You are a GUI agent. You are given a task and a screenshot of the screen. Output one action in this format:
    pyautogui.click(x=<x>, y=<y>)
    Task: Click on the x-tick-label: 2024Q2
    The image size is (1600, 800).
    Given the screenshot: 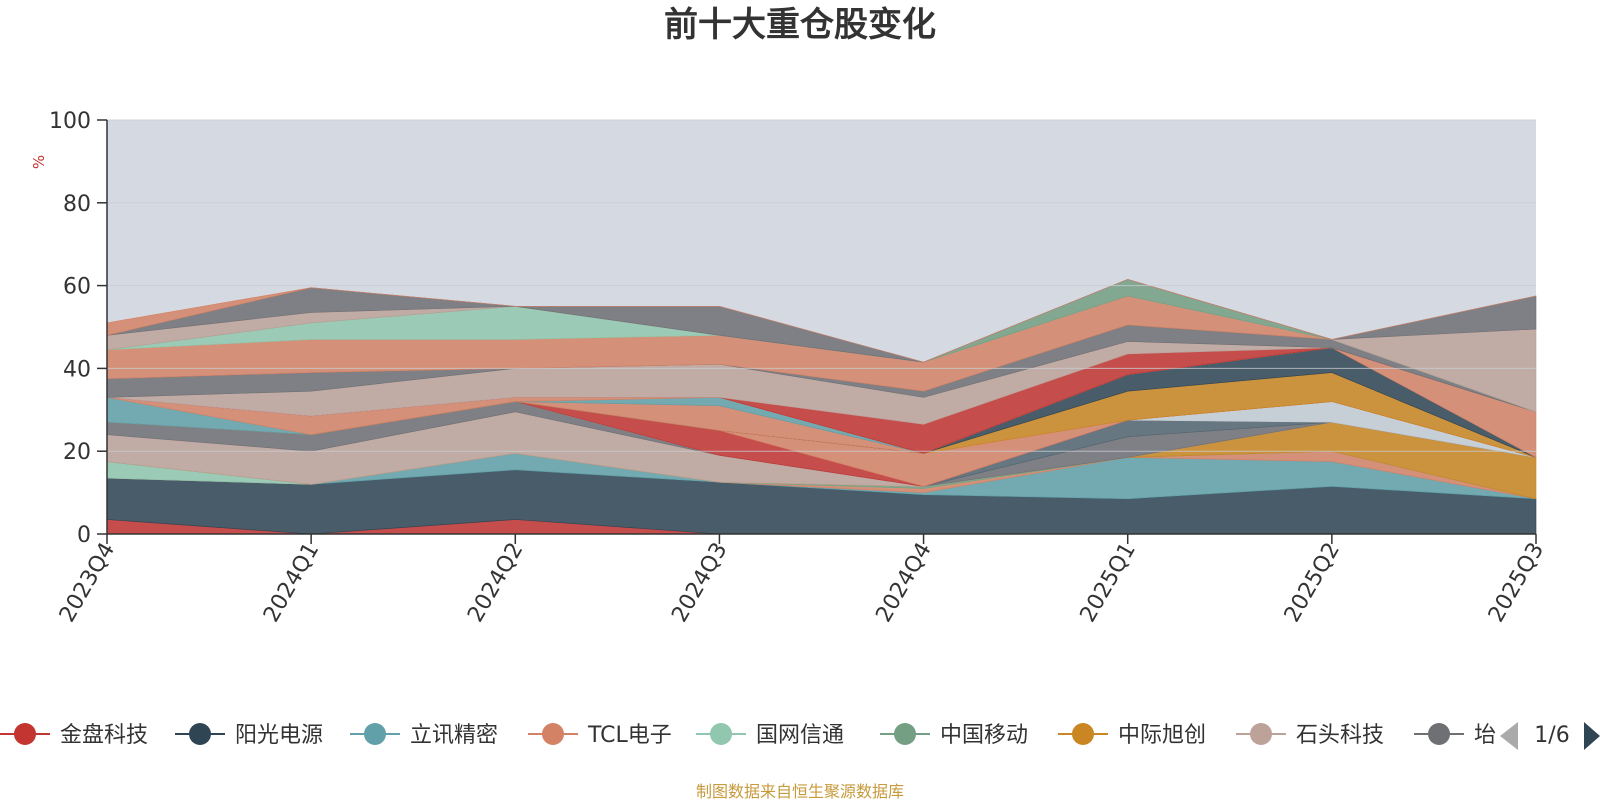 What is the action you would take?
    pyautogui.click(x=495, y=583)
    